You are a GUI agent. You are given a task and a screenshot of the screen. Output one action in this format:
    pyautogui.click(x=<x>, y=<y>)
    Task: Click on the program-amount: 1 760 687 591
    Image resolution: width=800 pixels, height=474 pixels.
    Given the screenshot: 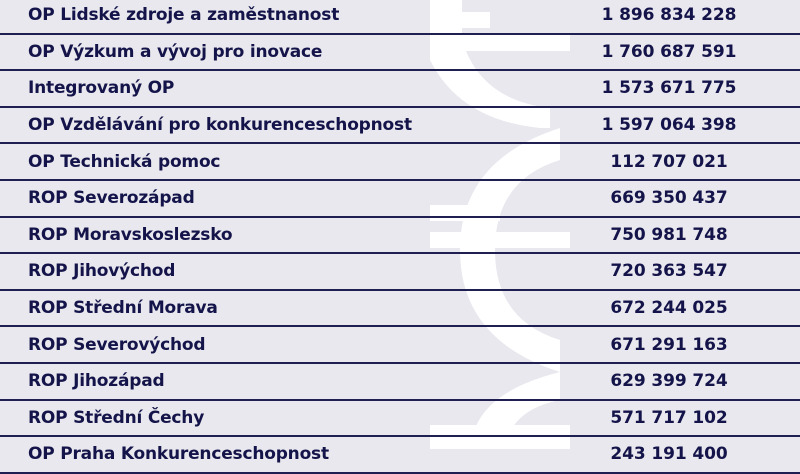 What is the action you would take?
    pyautogui.click(x=669, y=51)
    